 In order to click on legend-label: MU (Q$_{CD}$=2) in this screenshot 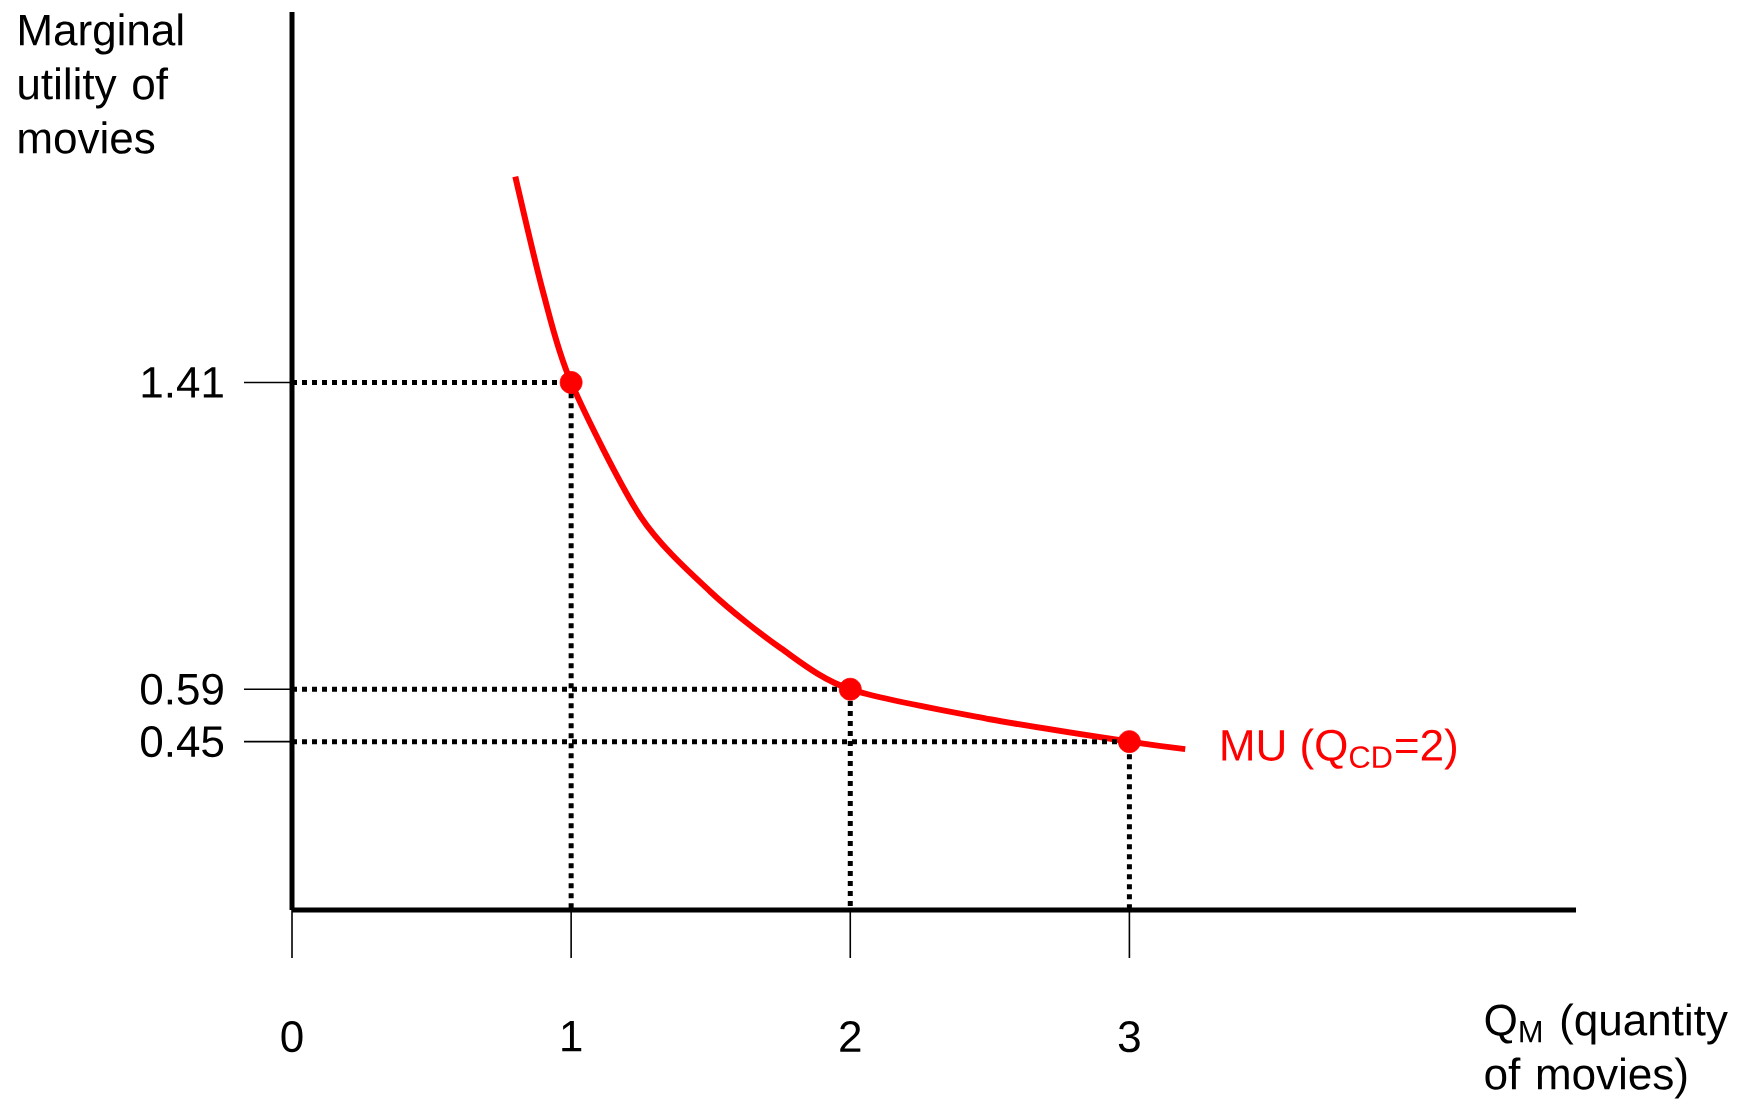, I will do `click(1339, 749)`.